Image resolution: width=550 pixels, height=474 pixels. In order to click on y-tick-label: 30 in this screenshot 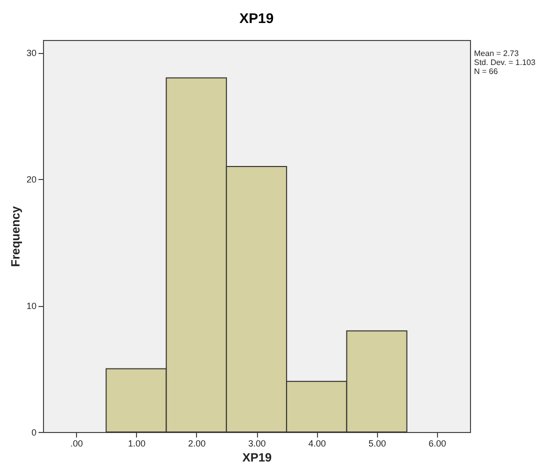, I will do `click(31, 53)`.